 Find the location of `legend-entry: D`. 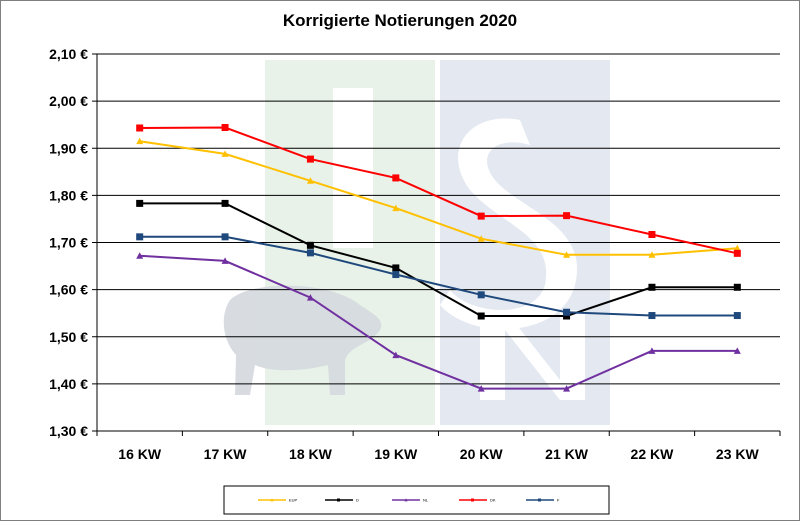

legend-entry: D is located at coordinates (342, 500).